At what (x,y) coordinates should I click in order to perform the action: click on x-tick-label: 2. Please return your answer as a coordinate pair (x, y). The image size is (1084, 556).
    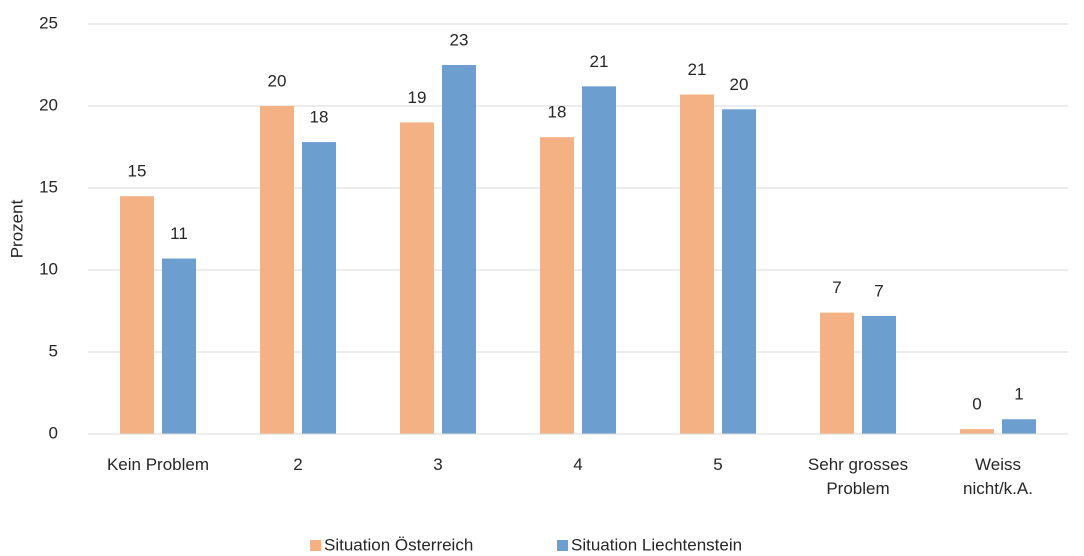
    Looking at the image, I should click on (297, 464).